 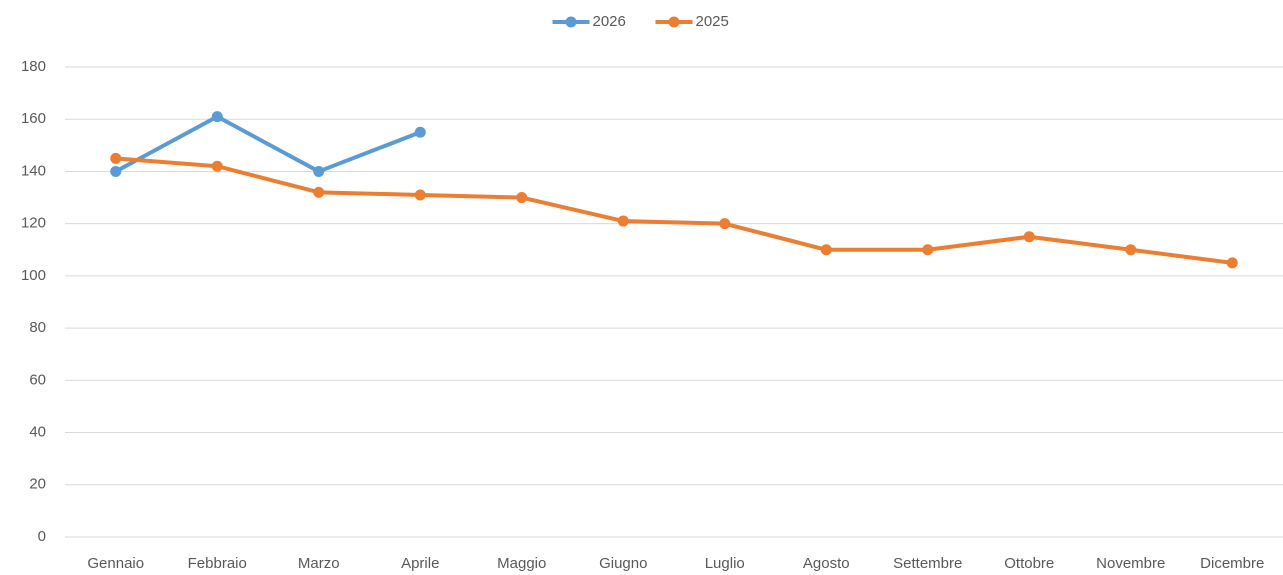 I want to click on legend-label: 2025, so click(x=712, y=21).